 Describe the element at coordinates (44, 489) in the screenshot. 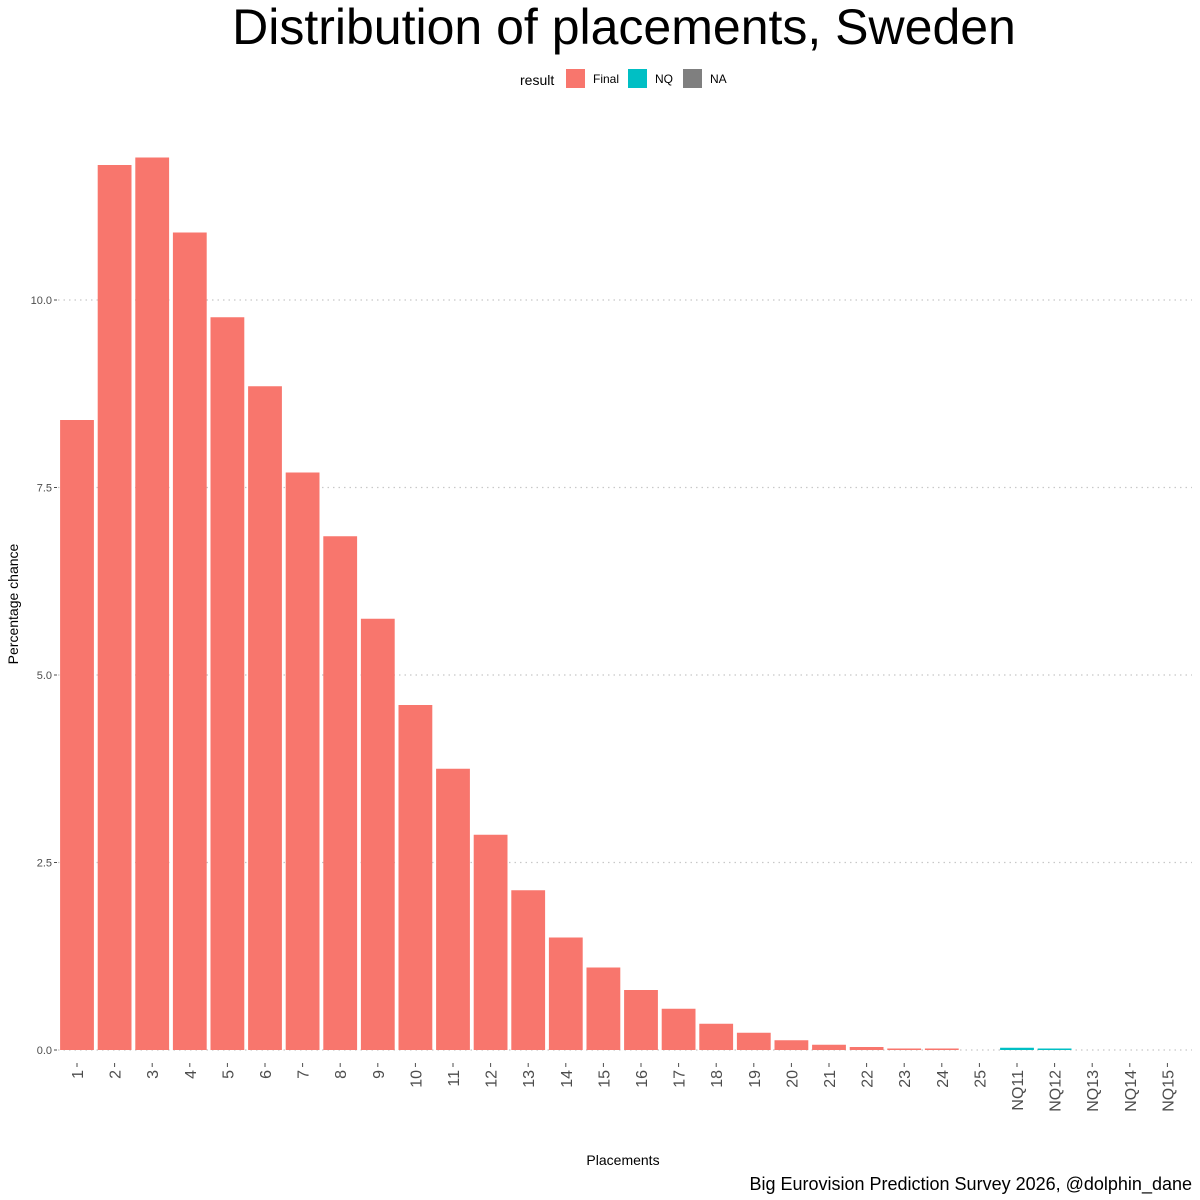

I see `y-tick-label: 7.5` at that location.